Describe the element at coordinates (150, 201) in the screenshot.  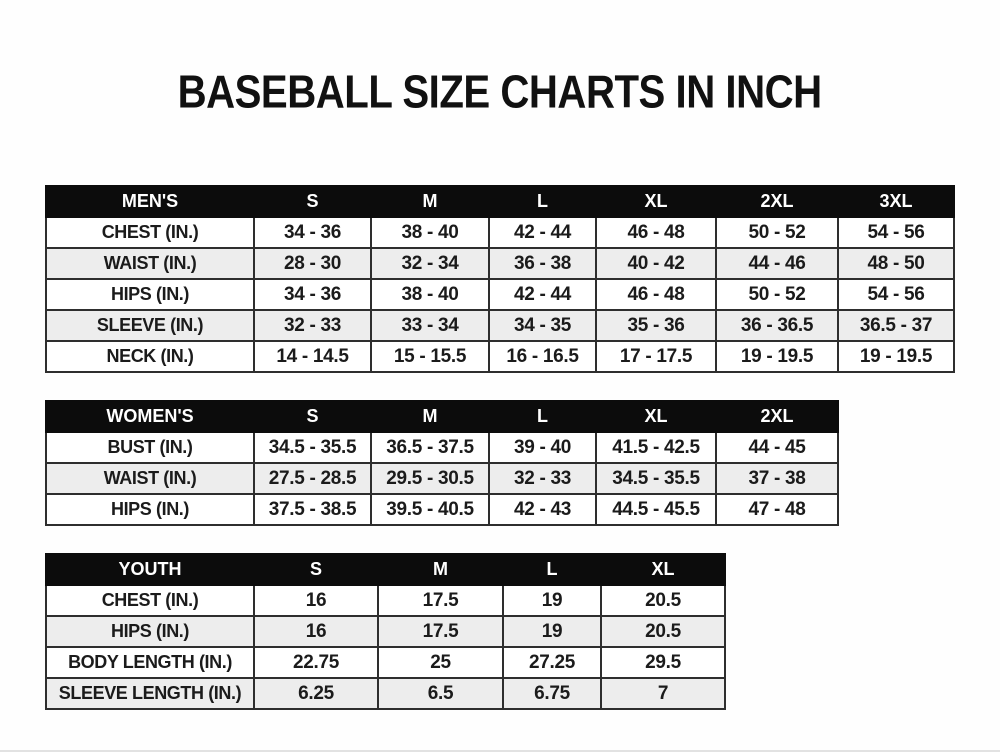
I see `table-group-title-cell: MEN'S` at that location.